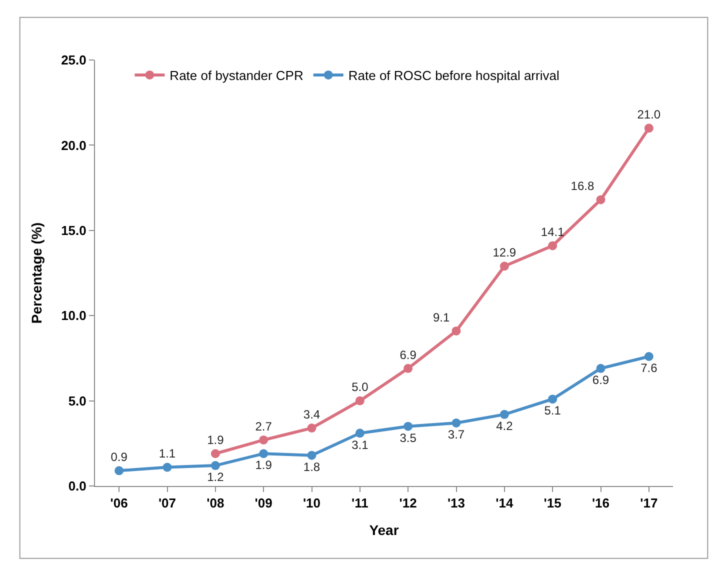  What do you see at coordinates (456, 503) in the screenshot?
I see `x-tick-label: '13` at bounding box center [456, 503].